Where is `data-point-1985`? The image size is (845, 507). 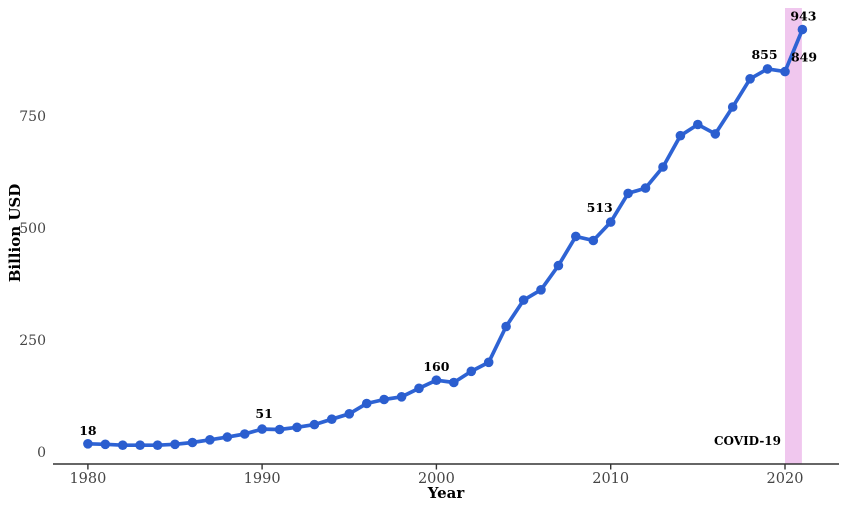 data-point-1985 is located at coordinates (175, 444).